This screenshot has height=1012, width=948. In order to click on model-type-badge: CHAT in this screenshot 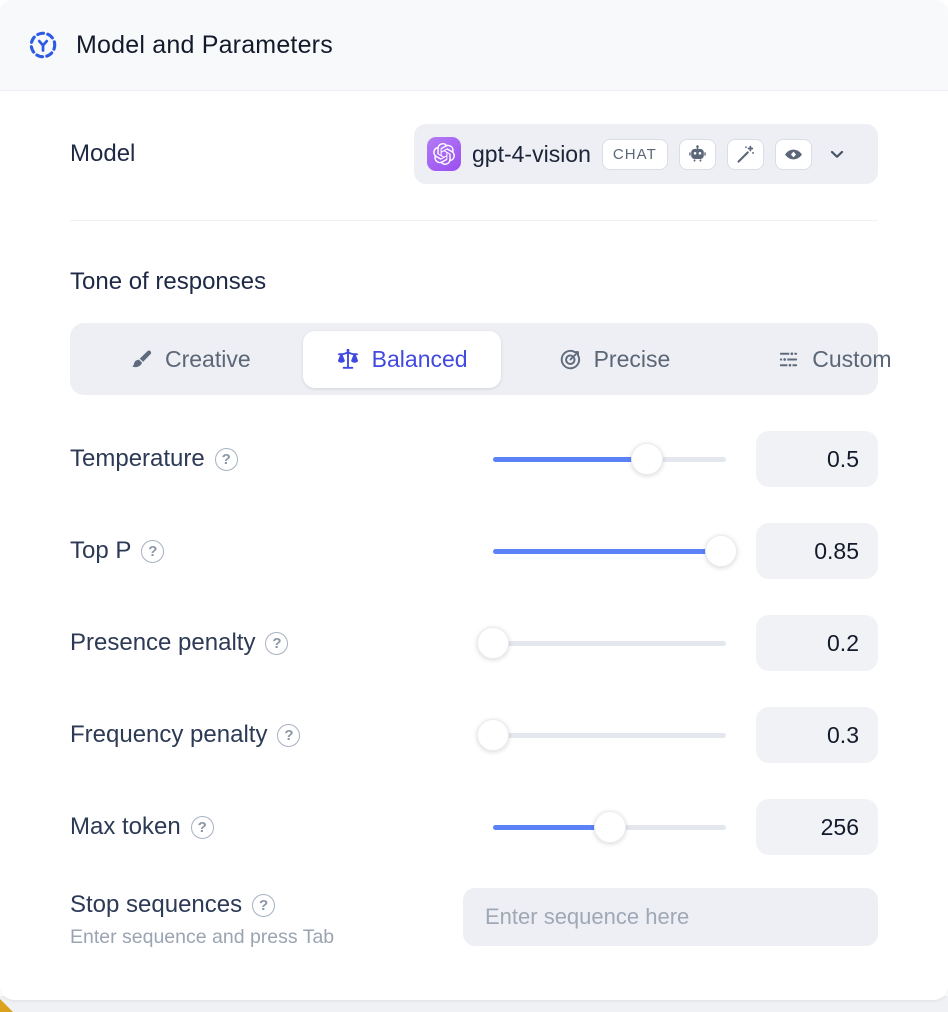, I will do `click(634, 154)`.